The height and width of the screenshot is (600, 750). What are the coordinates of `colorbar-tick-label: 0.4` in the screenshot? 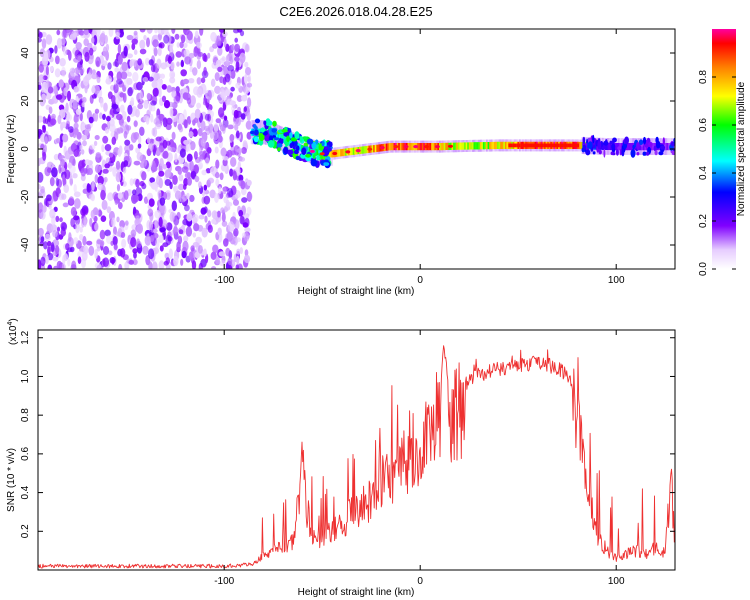 It's located at (703, 173).